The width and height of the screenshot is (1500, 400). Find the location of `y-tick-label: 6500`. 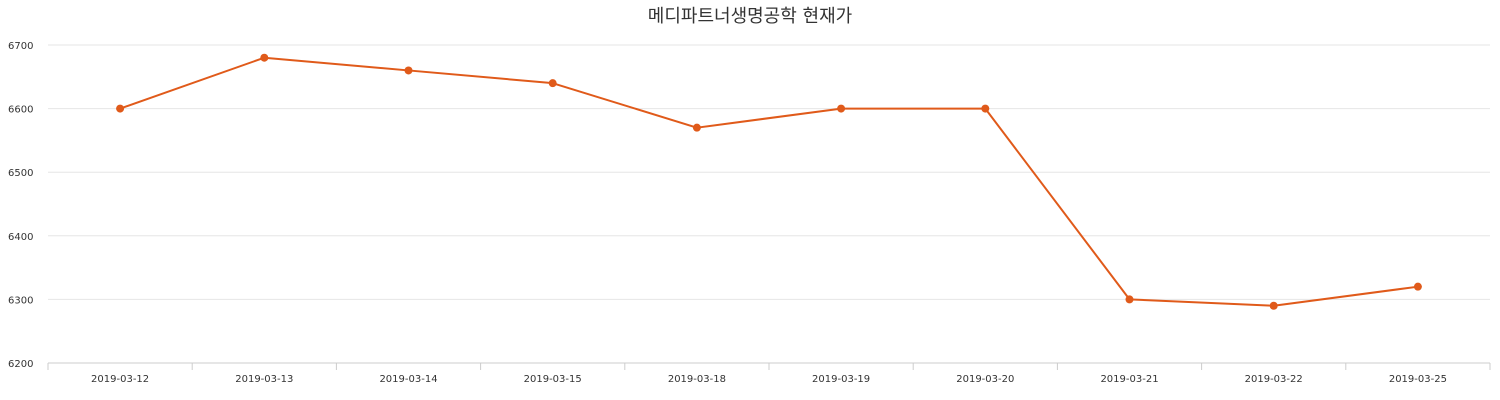

y-tick-label: 6500 is located at coordinates (20, 173).